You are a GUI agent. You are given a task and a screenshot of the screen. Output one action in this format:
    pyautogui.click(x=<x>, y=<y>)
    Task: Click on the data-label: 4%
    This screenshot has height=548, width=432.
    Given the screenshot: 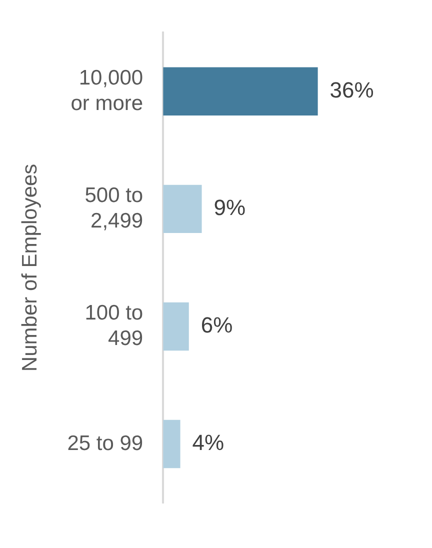 What is the action you would take?
    pyautogui.click(x=208, y=443)
    